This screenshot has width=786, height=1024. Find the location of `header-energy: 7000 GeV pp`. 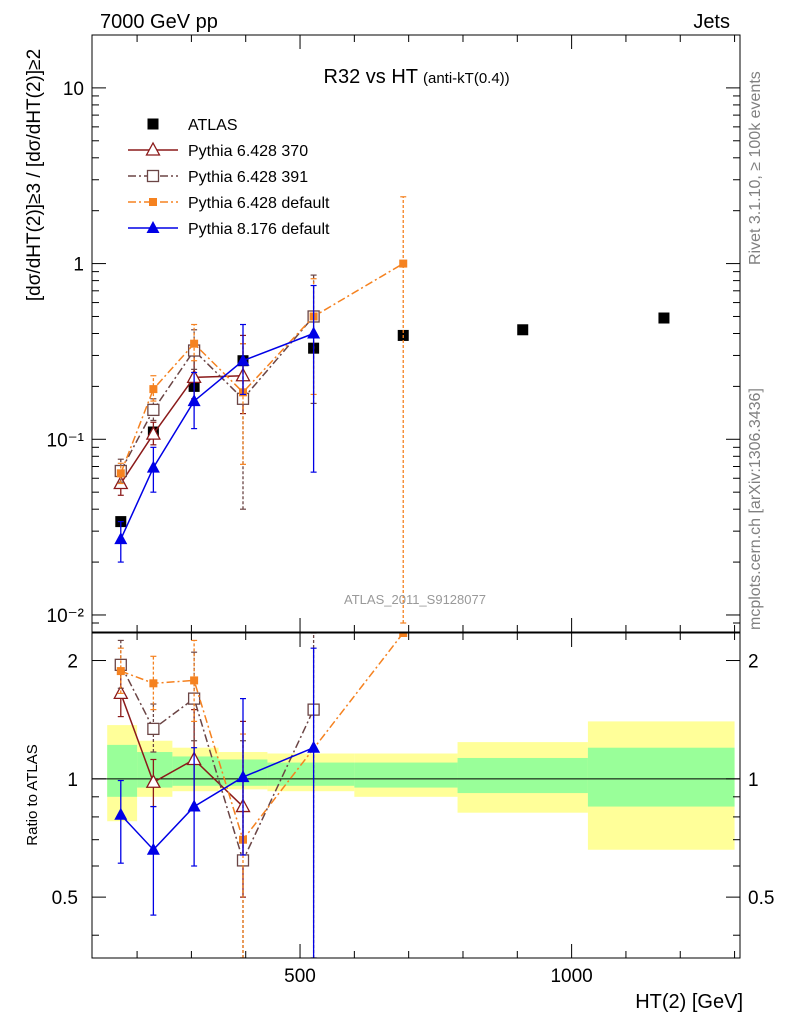

header-energy: 7000 GeV pp is located at coordinates (159, 22).